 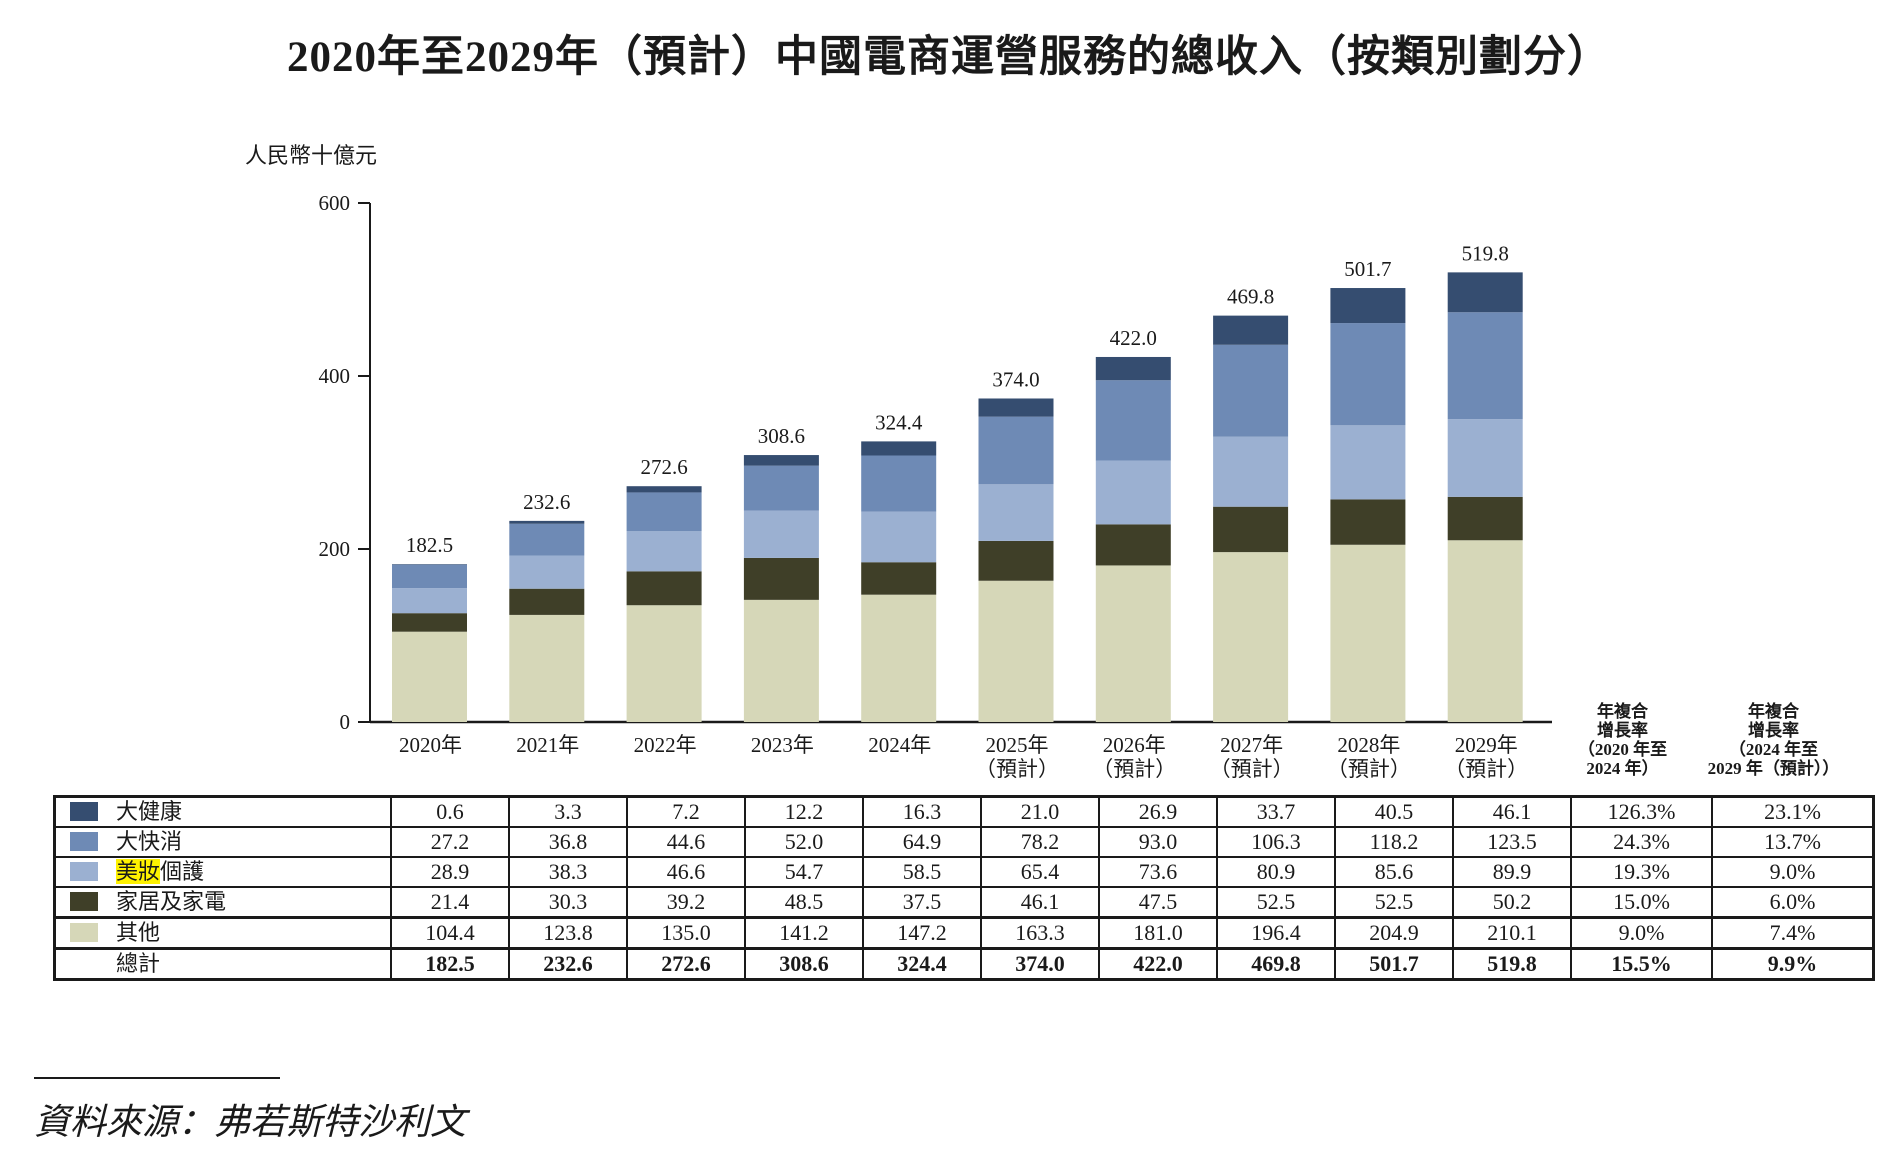 I want to click on value-cell: 26.9, so click(x=1158, y=811).